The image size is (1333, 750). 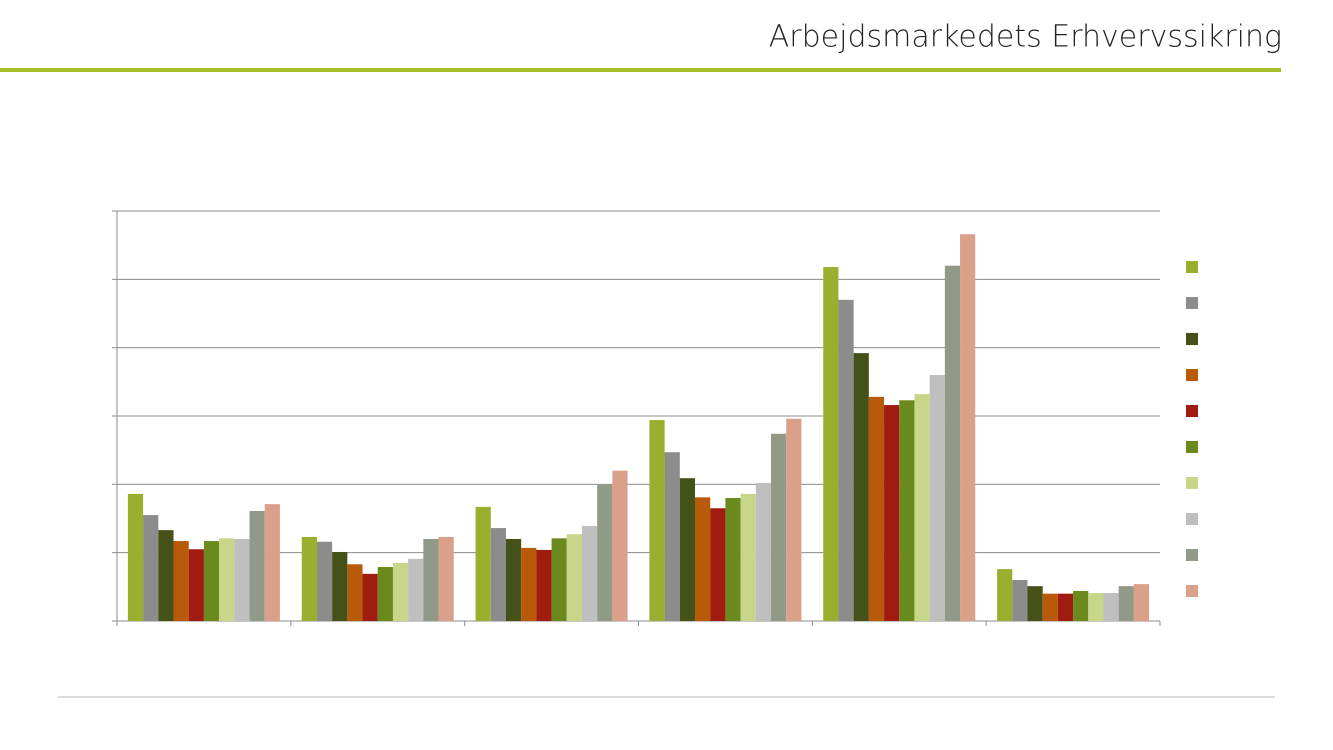 I want to click on slide-title: Arbejdsmarkedets Erhvervssikring, so click(x=1025, y=37).